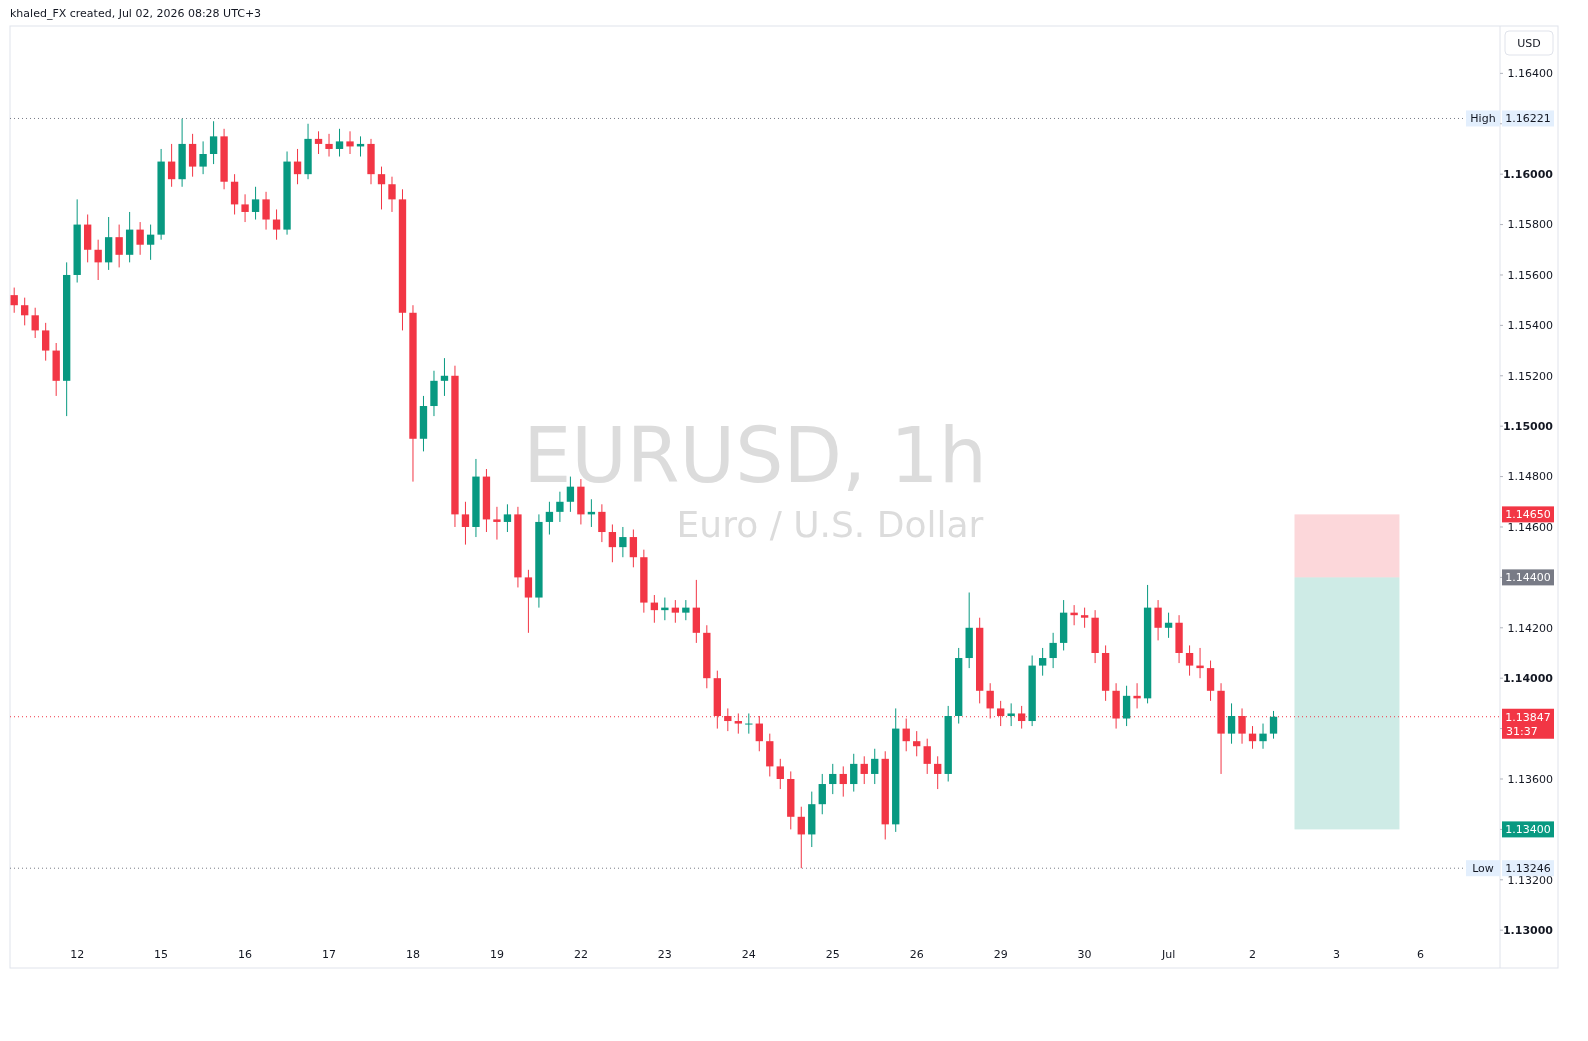 This screenshot has height=1041, width=1588. What do you see at coordinates (1522, 731) in the screenshot?
I see `text: 31:37` at bounding box center [1522, 731].